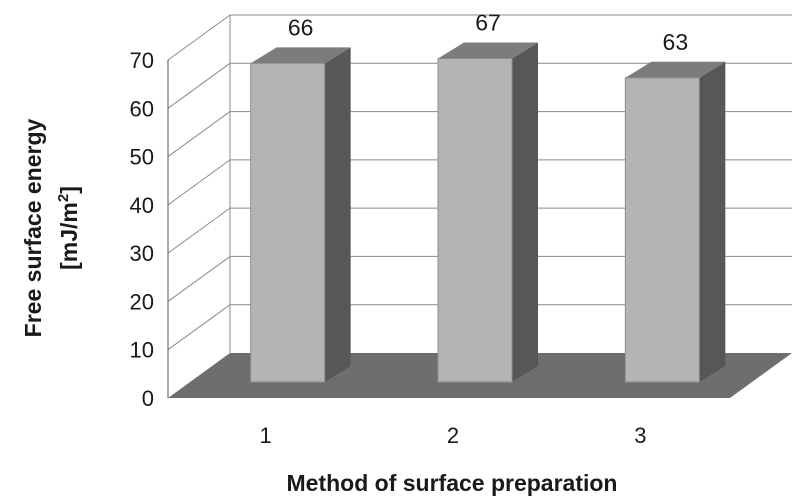 The image size is (795, 499). What do you see at coordinates (51, 227) in the screenshot?
I see `y-axis-title: Free surface energy [mJ/m2]` at bounding box center [51, 227].